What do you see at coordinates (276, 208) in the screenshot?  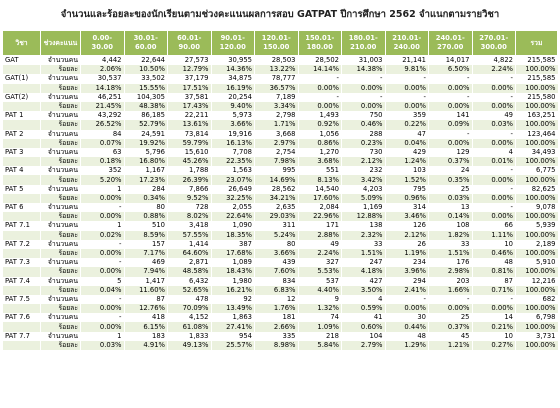 I see `count-cell: 2,635` at bounding box center [276, 208].